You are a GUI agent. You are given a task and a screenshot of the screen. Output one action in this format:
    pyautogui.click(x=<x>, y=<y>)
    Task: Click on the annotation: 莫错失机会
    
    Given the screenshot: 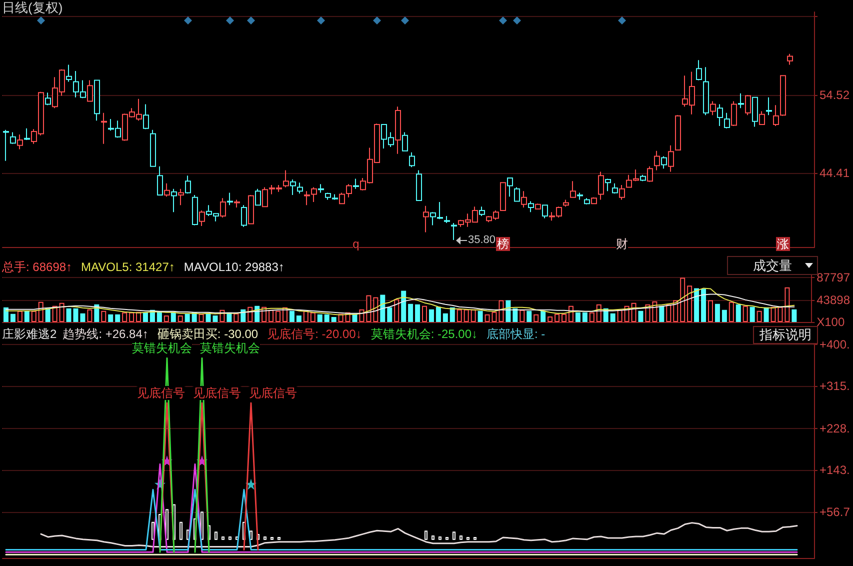 What is the action you would take?
    pyautogui.click(x=162, y=348)
    